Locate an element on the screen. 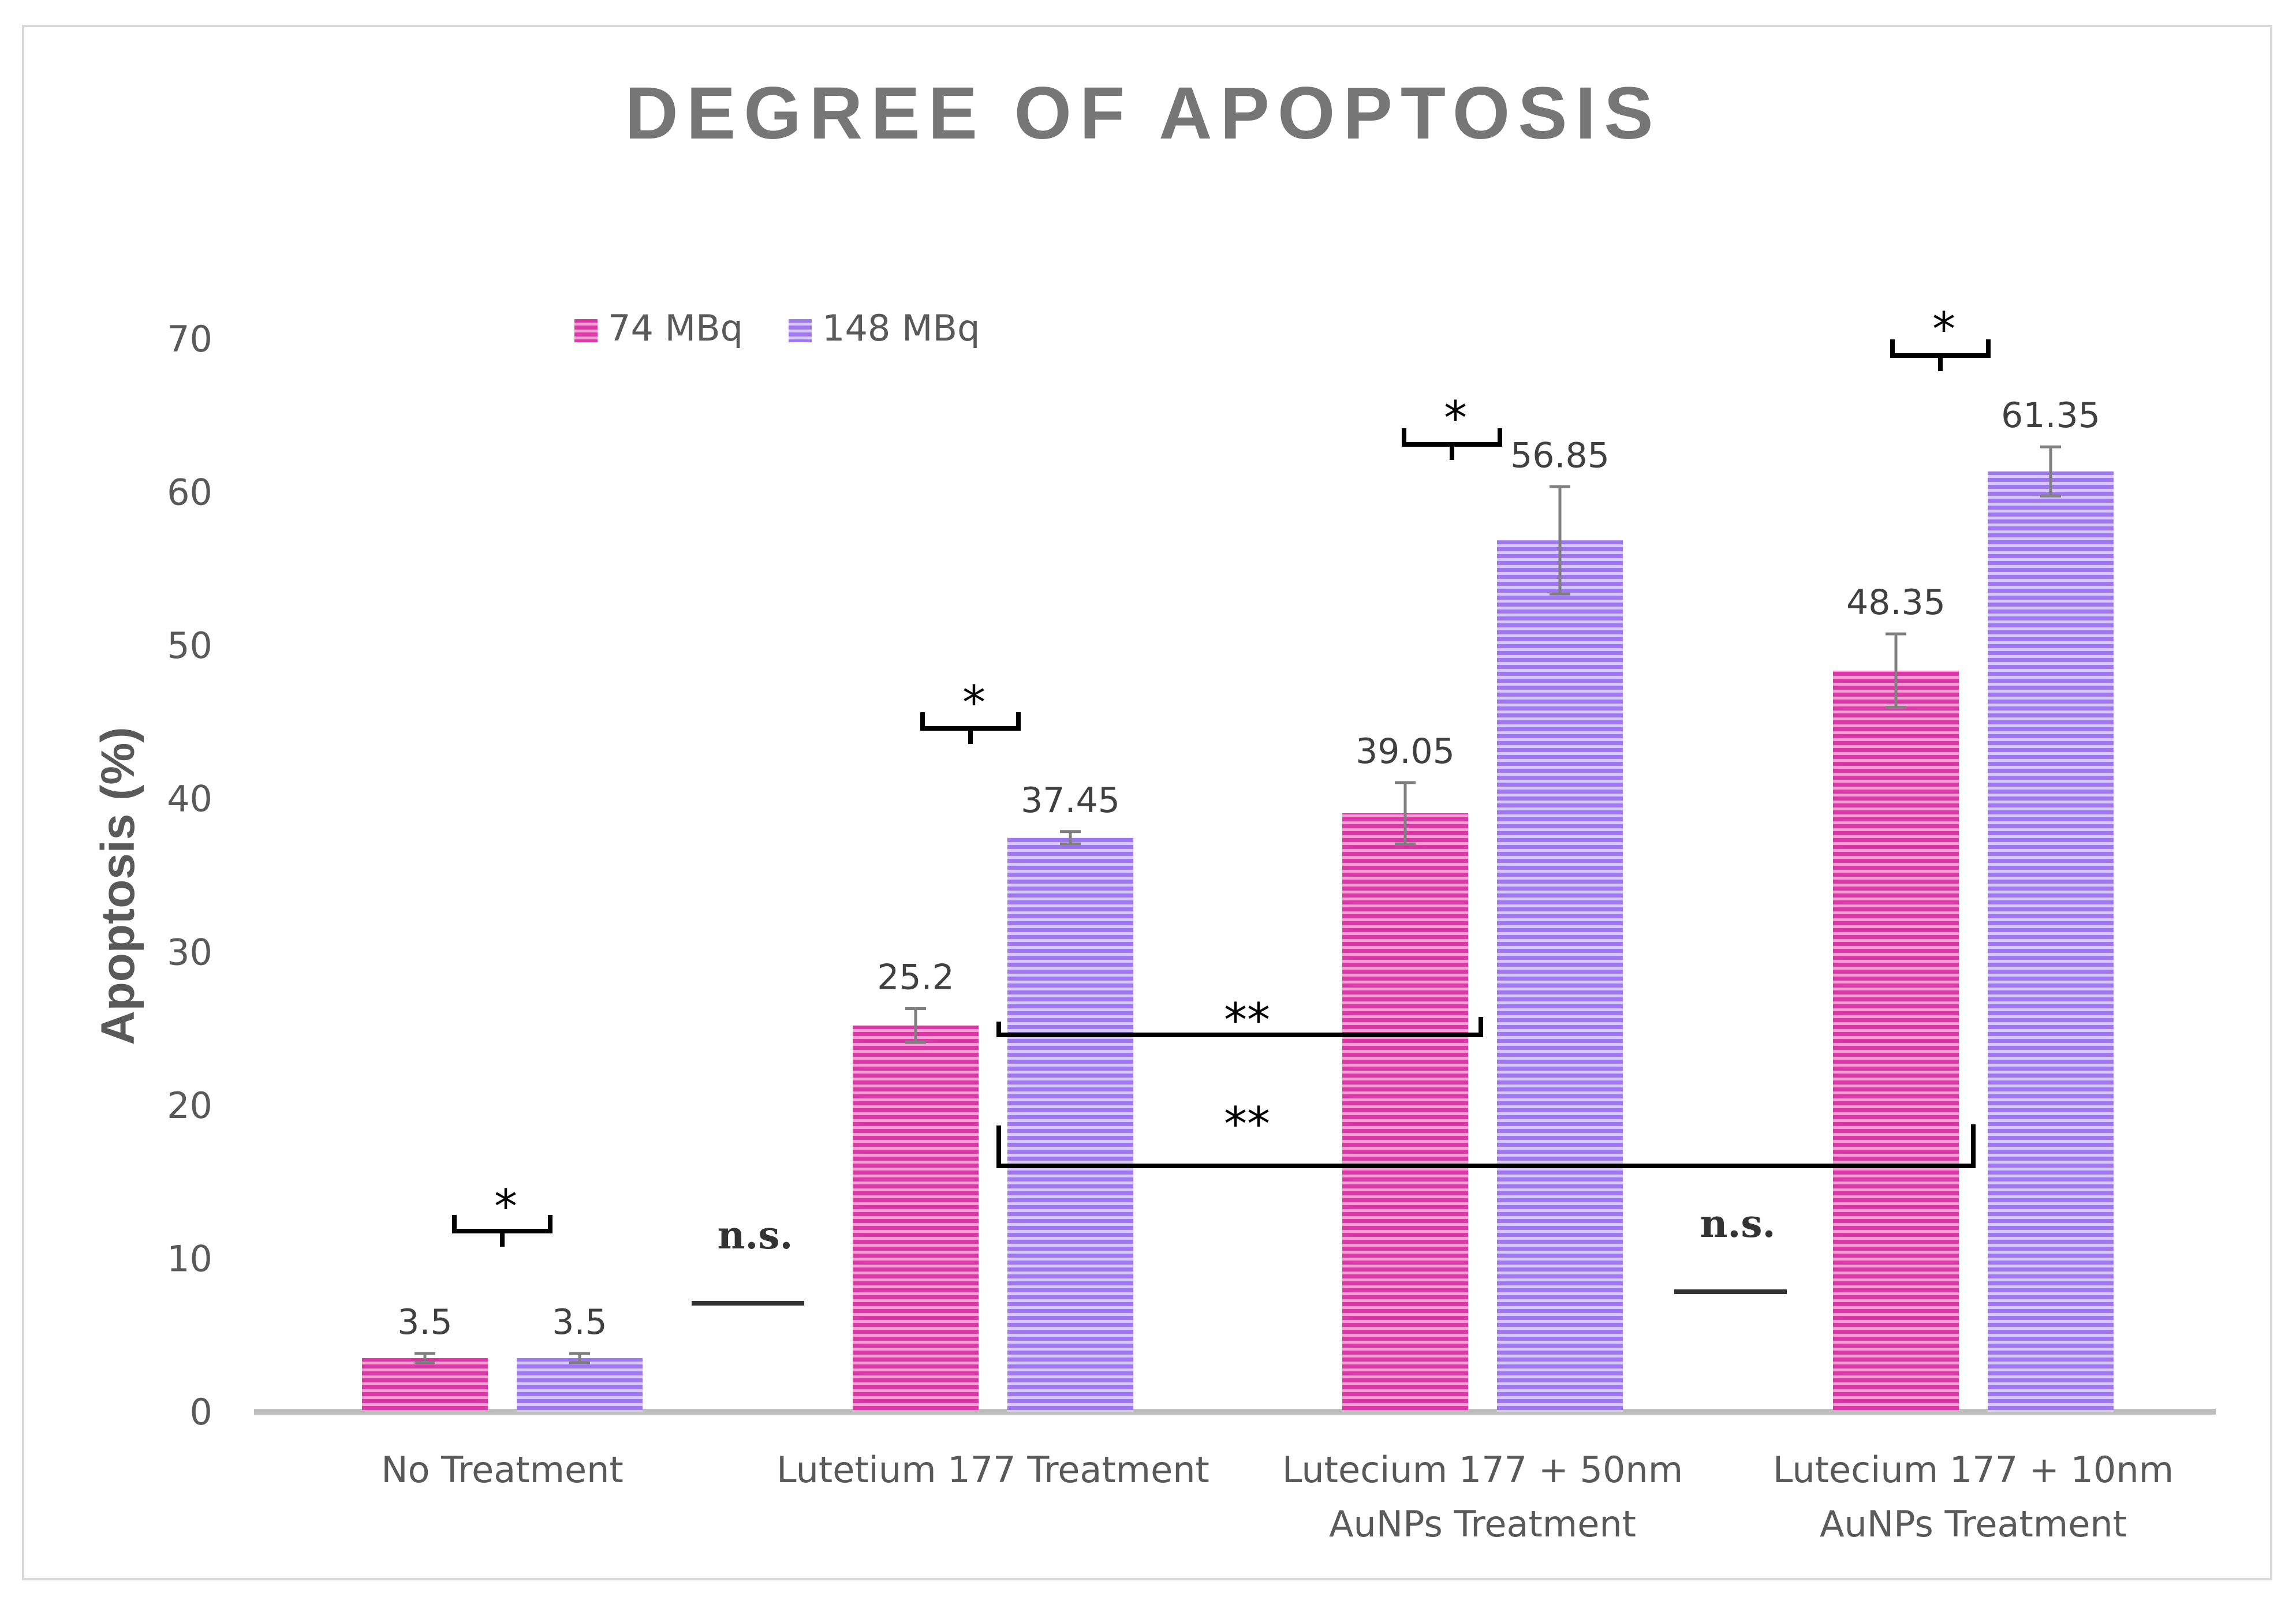 The image size is (2296, 1608). y-tick-label: 0 is located at coordinates (201, 1412).